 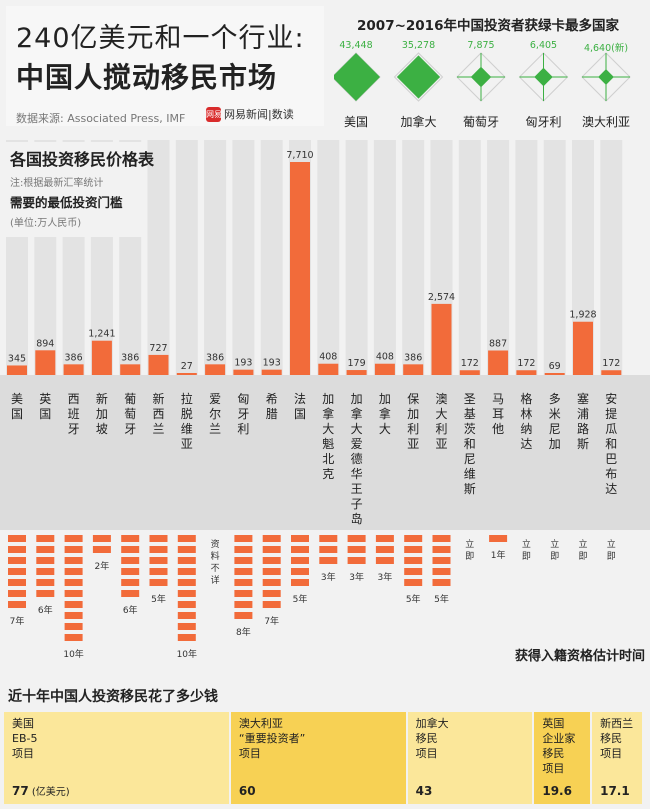 What do you see at coordinates (25, 738) in the screenshot?
I see `spending-label: 美国 EB-5 项目` at bounding box center [25, 738].